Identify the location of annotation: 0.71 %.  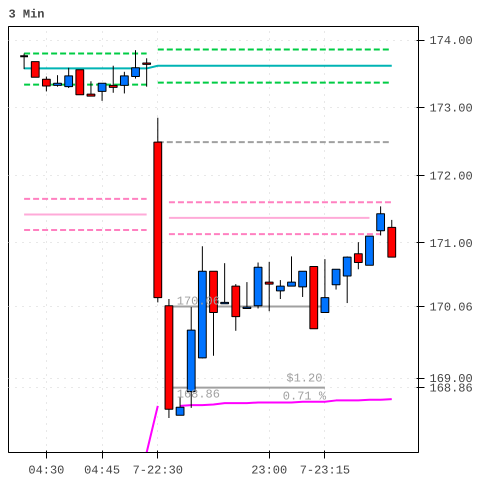
(304, 397).